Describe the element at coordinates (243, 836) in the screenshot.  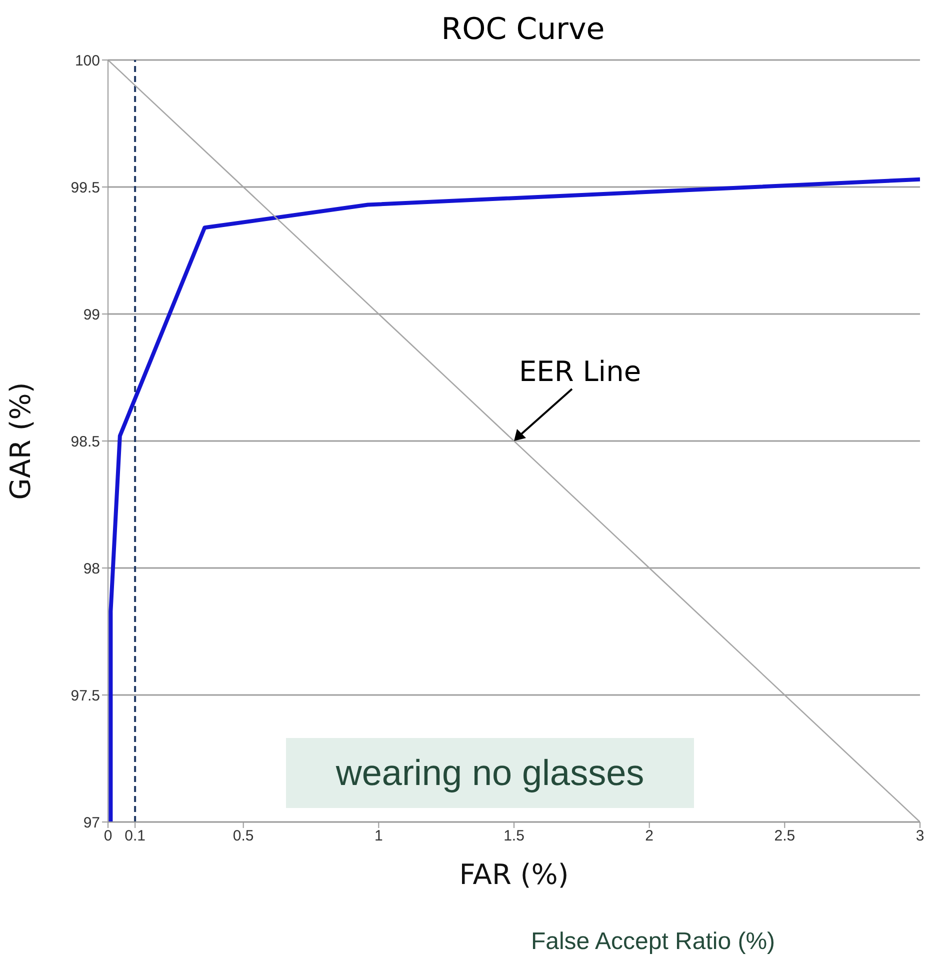
I see `x-tick-label: 0.5` at that location.